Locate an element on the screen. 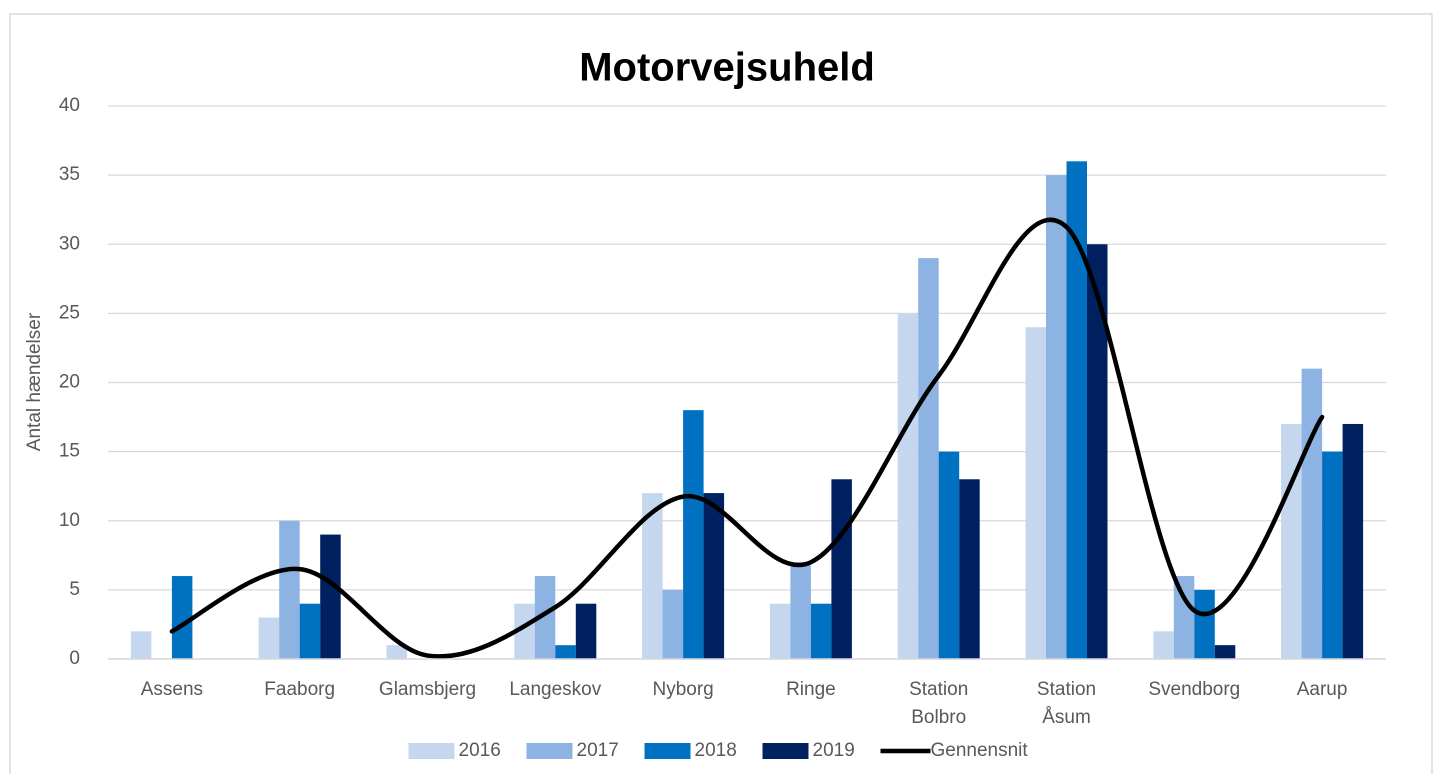 The width and height of the screenshot is (1436, 774). x-tick-label: Aarup is located at coordinates (1322, 689).